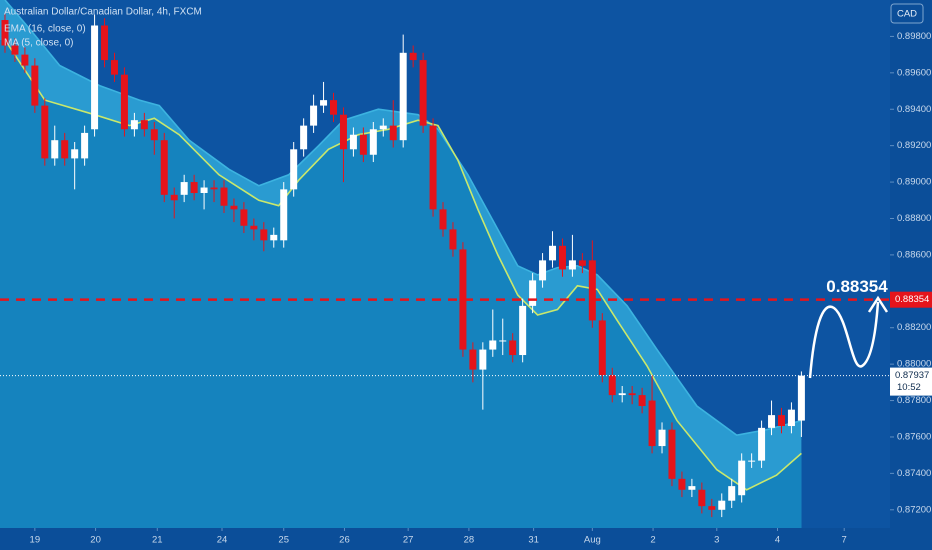  I want to click on countdown-label: 10:52, so click(909, 387).